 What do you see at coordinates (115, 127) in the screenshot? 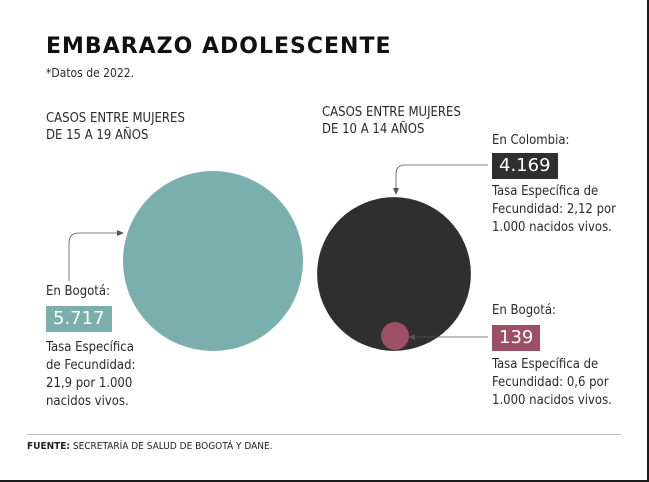
I see `left-heading: CASOS ENTRE MUJERES DE 15 A 19 AÑOS` at bounding box center [115, 127].